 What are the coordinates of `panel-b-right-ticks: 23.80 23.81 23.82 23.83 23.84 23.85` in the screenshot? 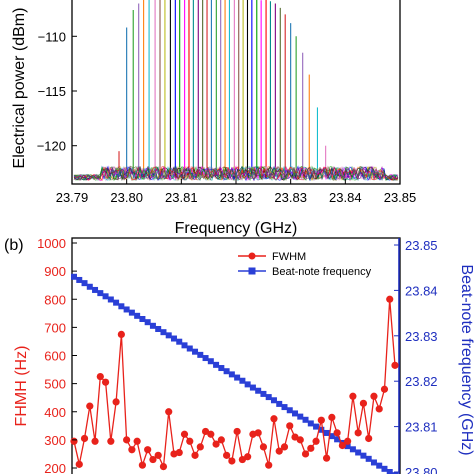 It's located at (416, 356).